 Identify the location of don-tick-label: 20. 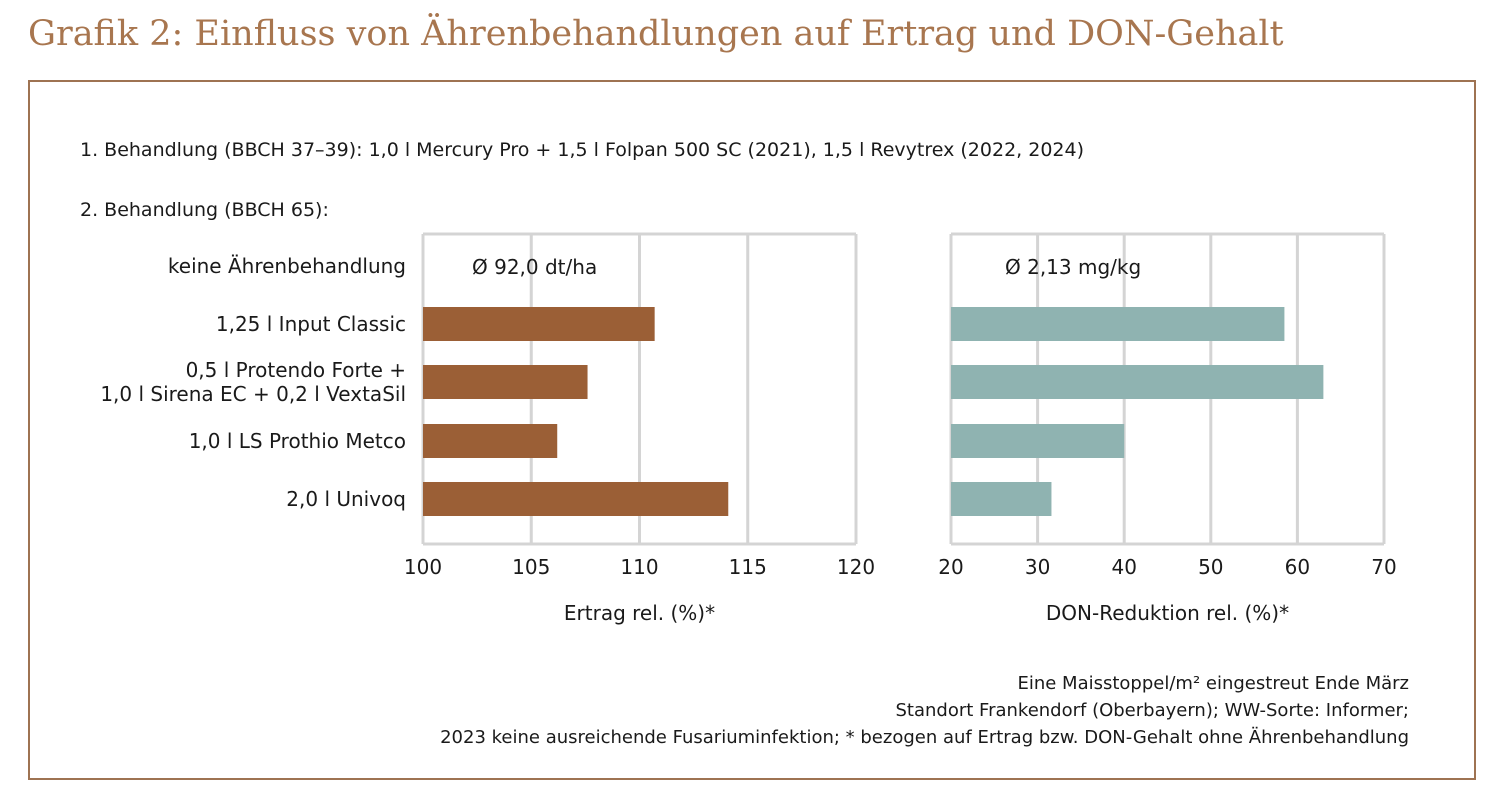
(950, 567).